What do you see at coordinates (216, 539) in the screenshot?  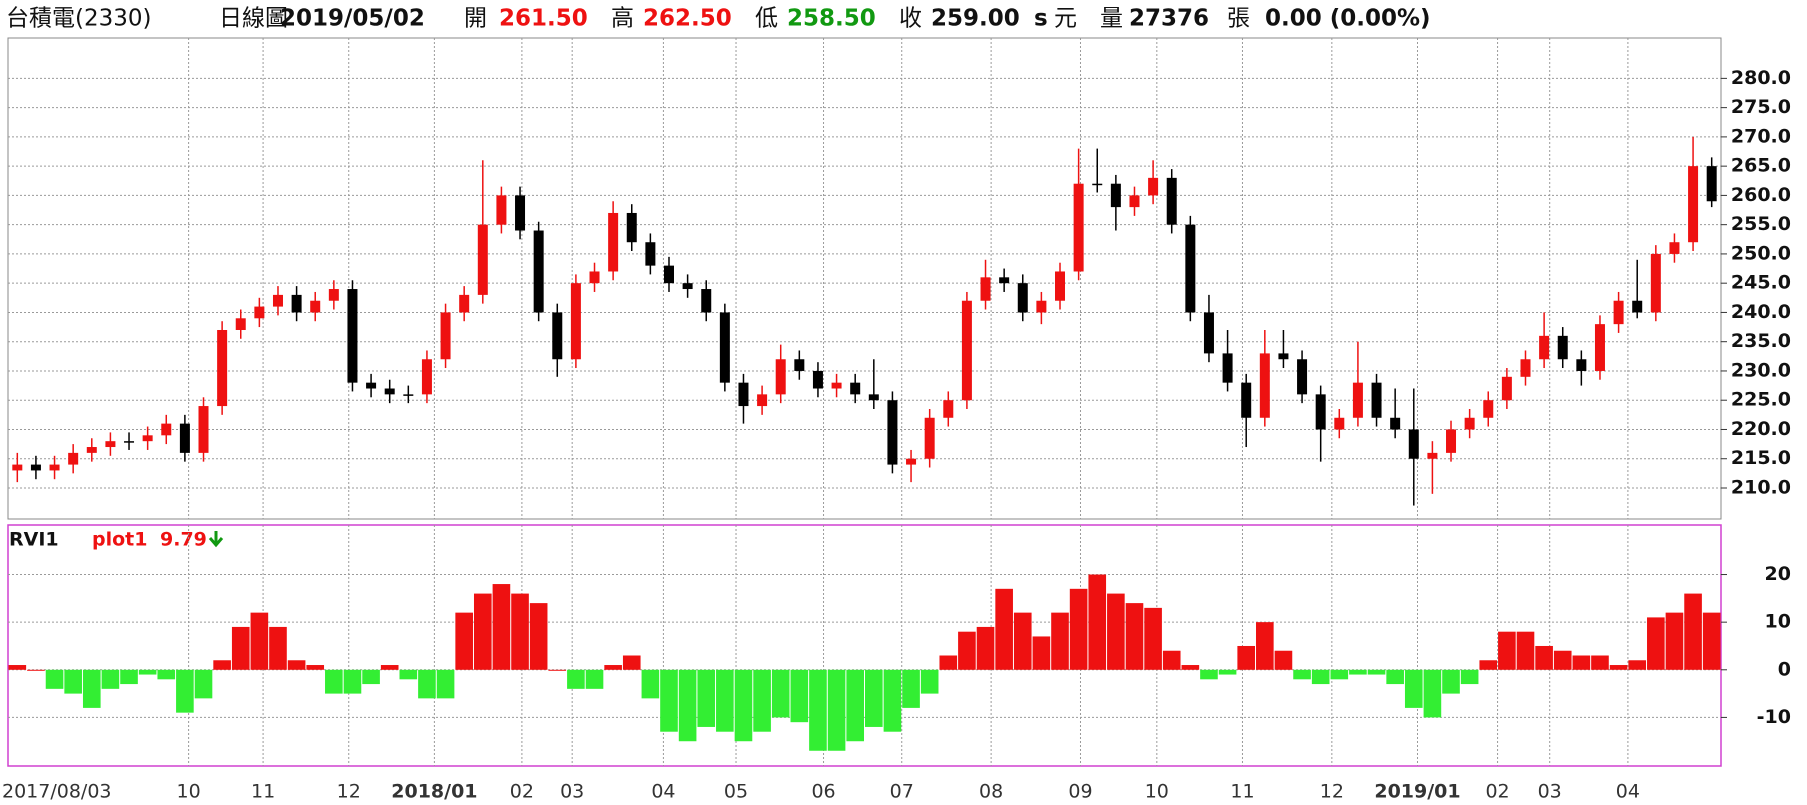 I see `down-arrow` at bounding box center [216, 539].